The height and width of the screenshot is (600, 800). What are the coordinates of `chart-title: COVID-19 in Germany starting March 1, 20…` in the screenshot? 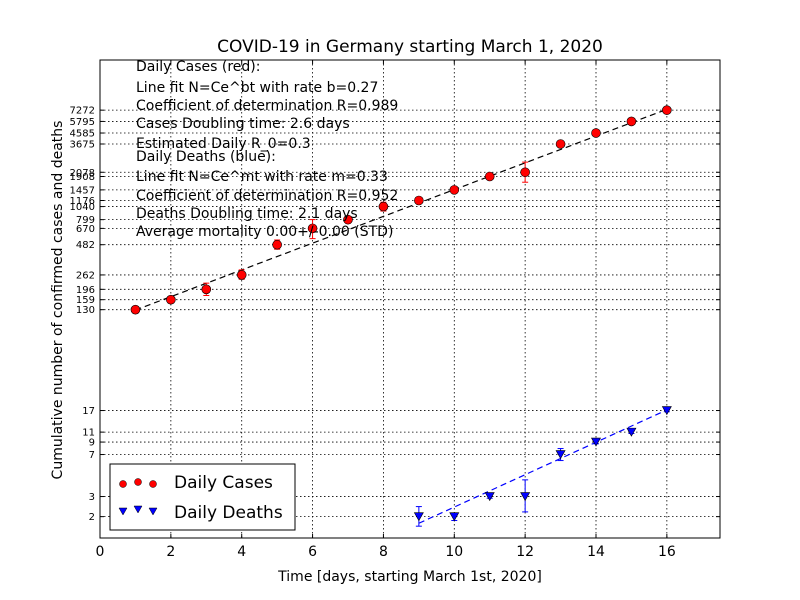 It's located at (410, 47).